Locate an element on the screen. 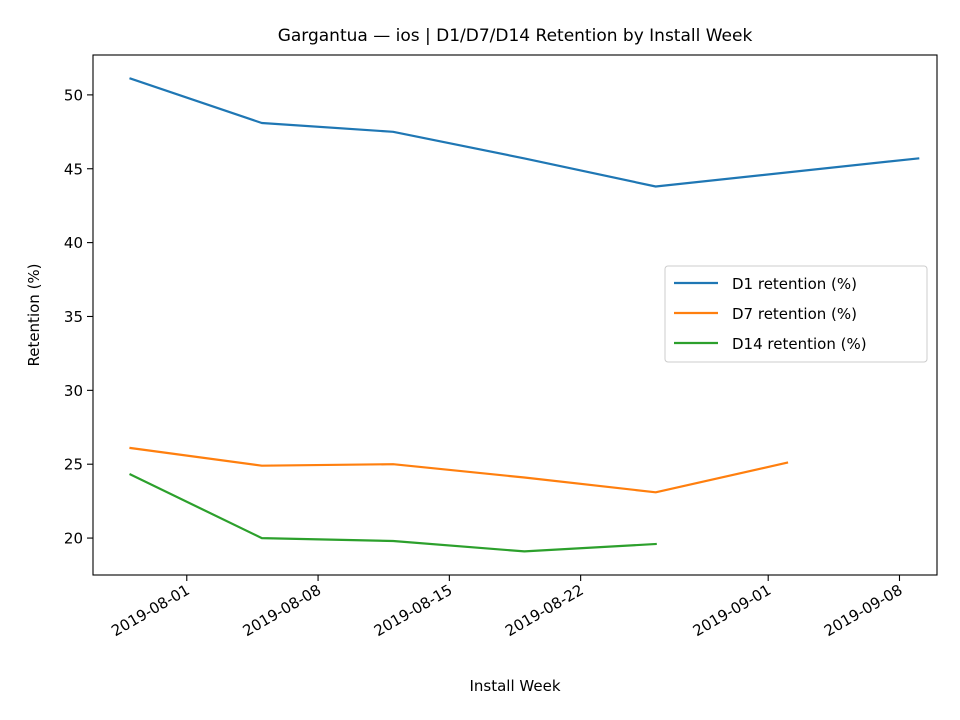 The height and width of the screenshot is (720, 960). legend-label: D7 retention (%) is located at coordinates (794, 314).